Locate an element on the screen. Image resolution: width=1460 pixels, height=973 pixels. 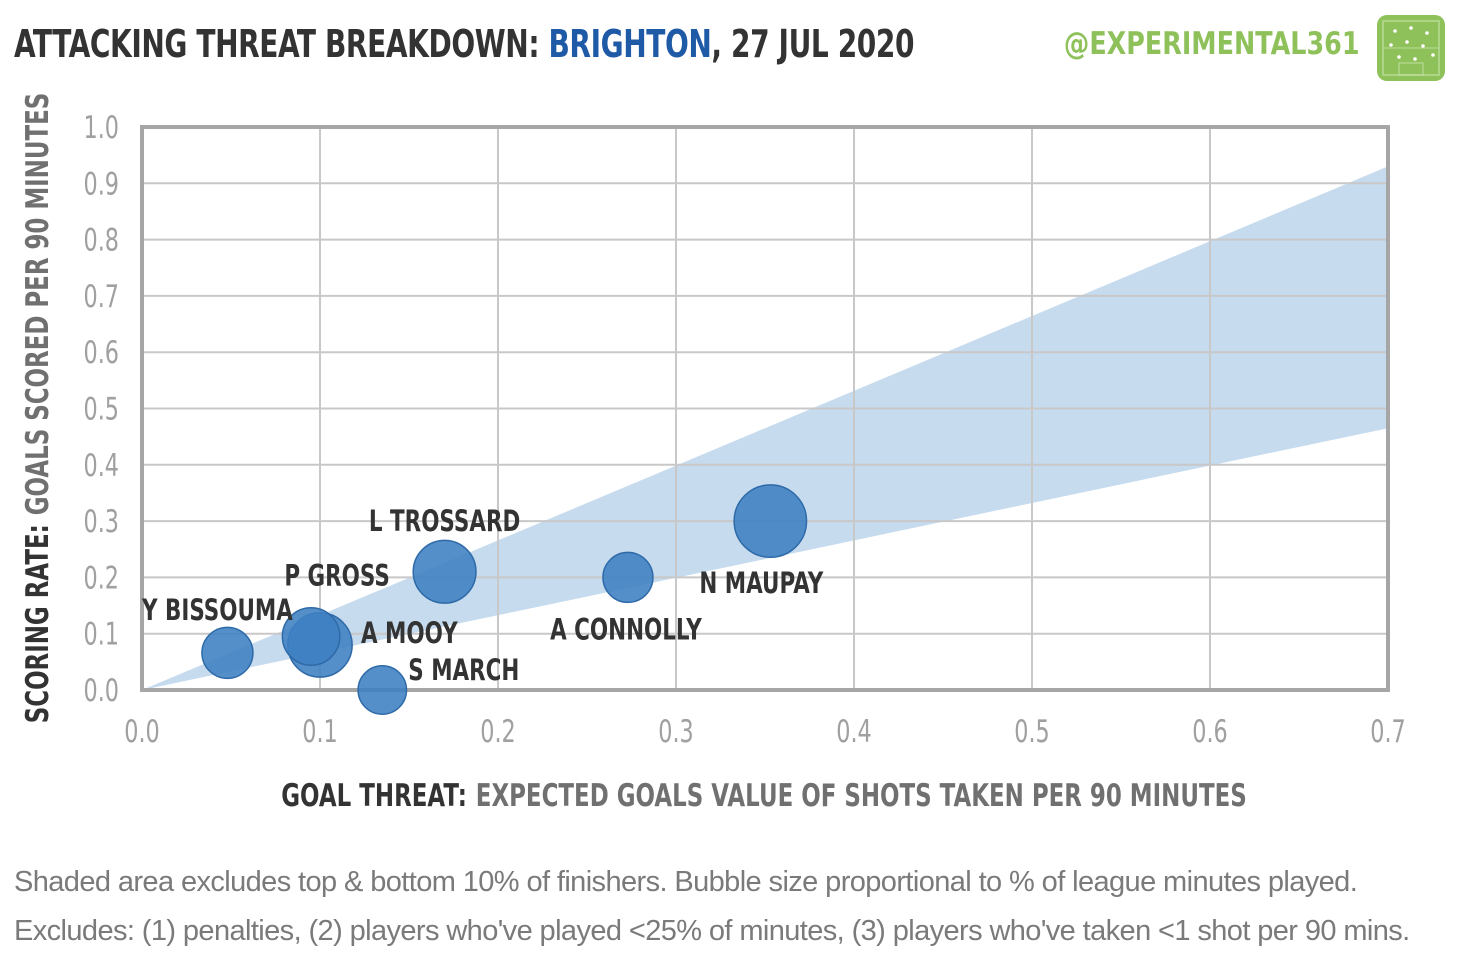
y-tick-label: 0.5 is located at coordinates (101, 410).